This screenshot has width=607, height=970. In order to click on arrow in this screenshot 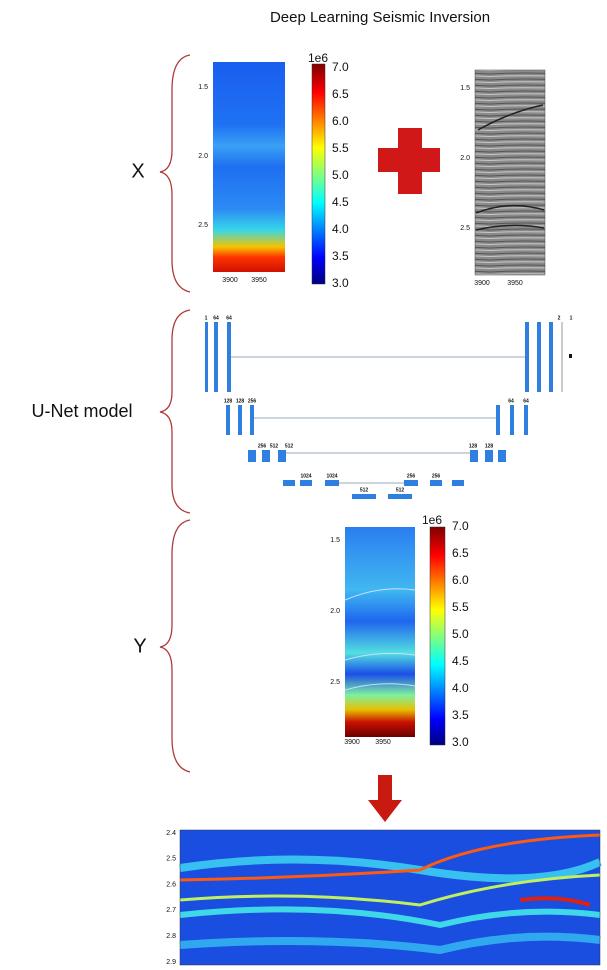, I will do `click(385, 798)`.